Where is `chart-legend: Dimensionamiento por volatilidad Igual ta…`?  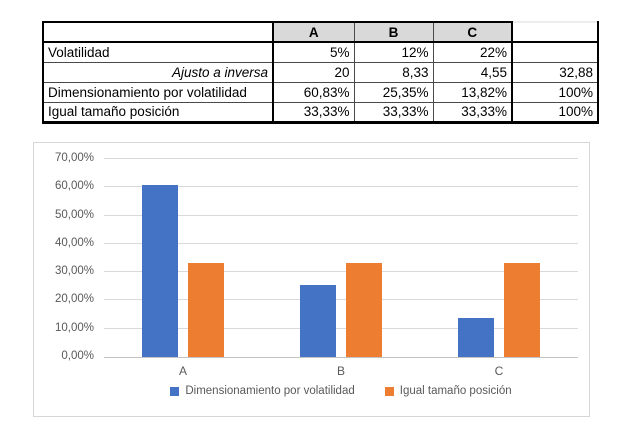 chart-legend: Dimensionamiento por volatilidad Igual ta… is located at coordinates (341, 391).